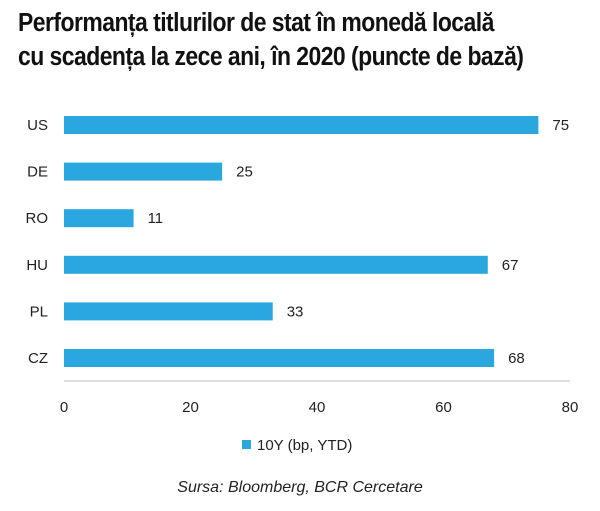 The height and width of the screenshot is (511, 600). Describe the element at coordinates (168, 311) in the screenshot. I see `bar-pl` at that location.